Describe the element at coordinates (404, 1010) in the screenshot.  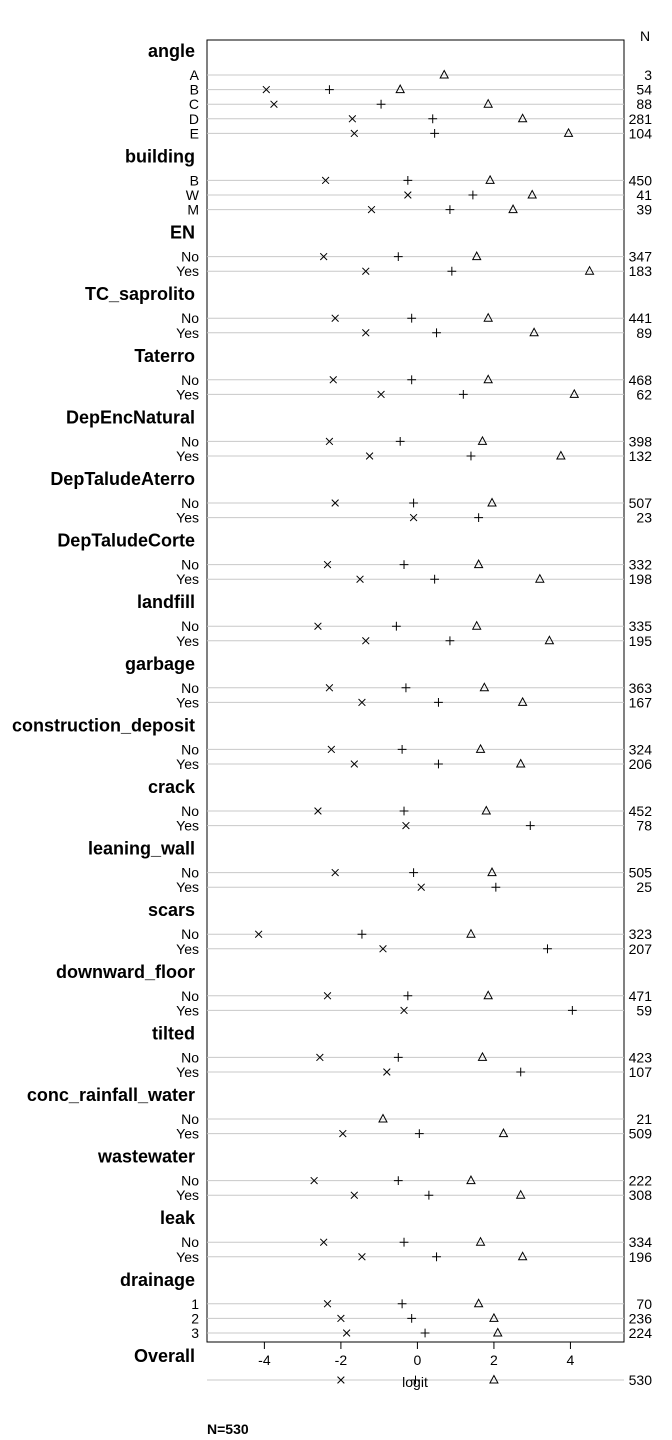
I see `point-x-downward-floor-yes` at that location.